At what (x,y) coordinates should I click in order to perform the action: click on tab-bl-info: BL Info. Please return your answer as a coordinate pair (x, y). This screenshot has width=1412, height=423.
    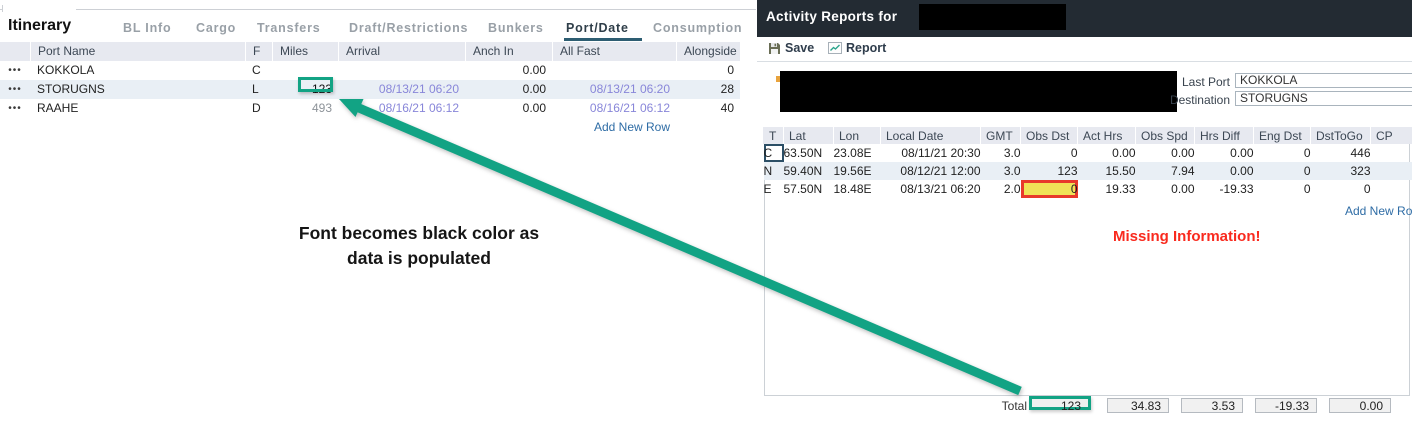
    Looking at the image, I should click on (147, 28).